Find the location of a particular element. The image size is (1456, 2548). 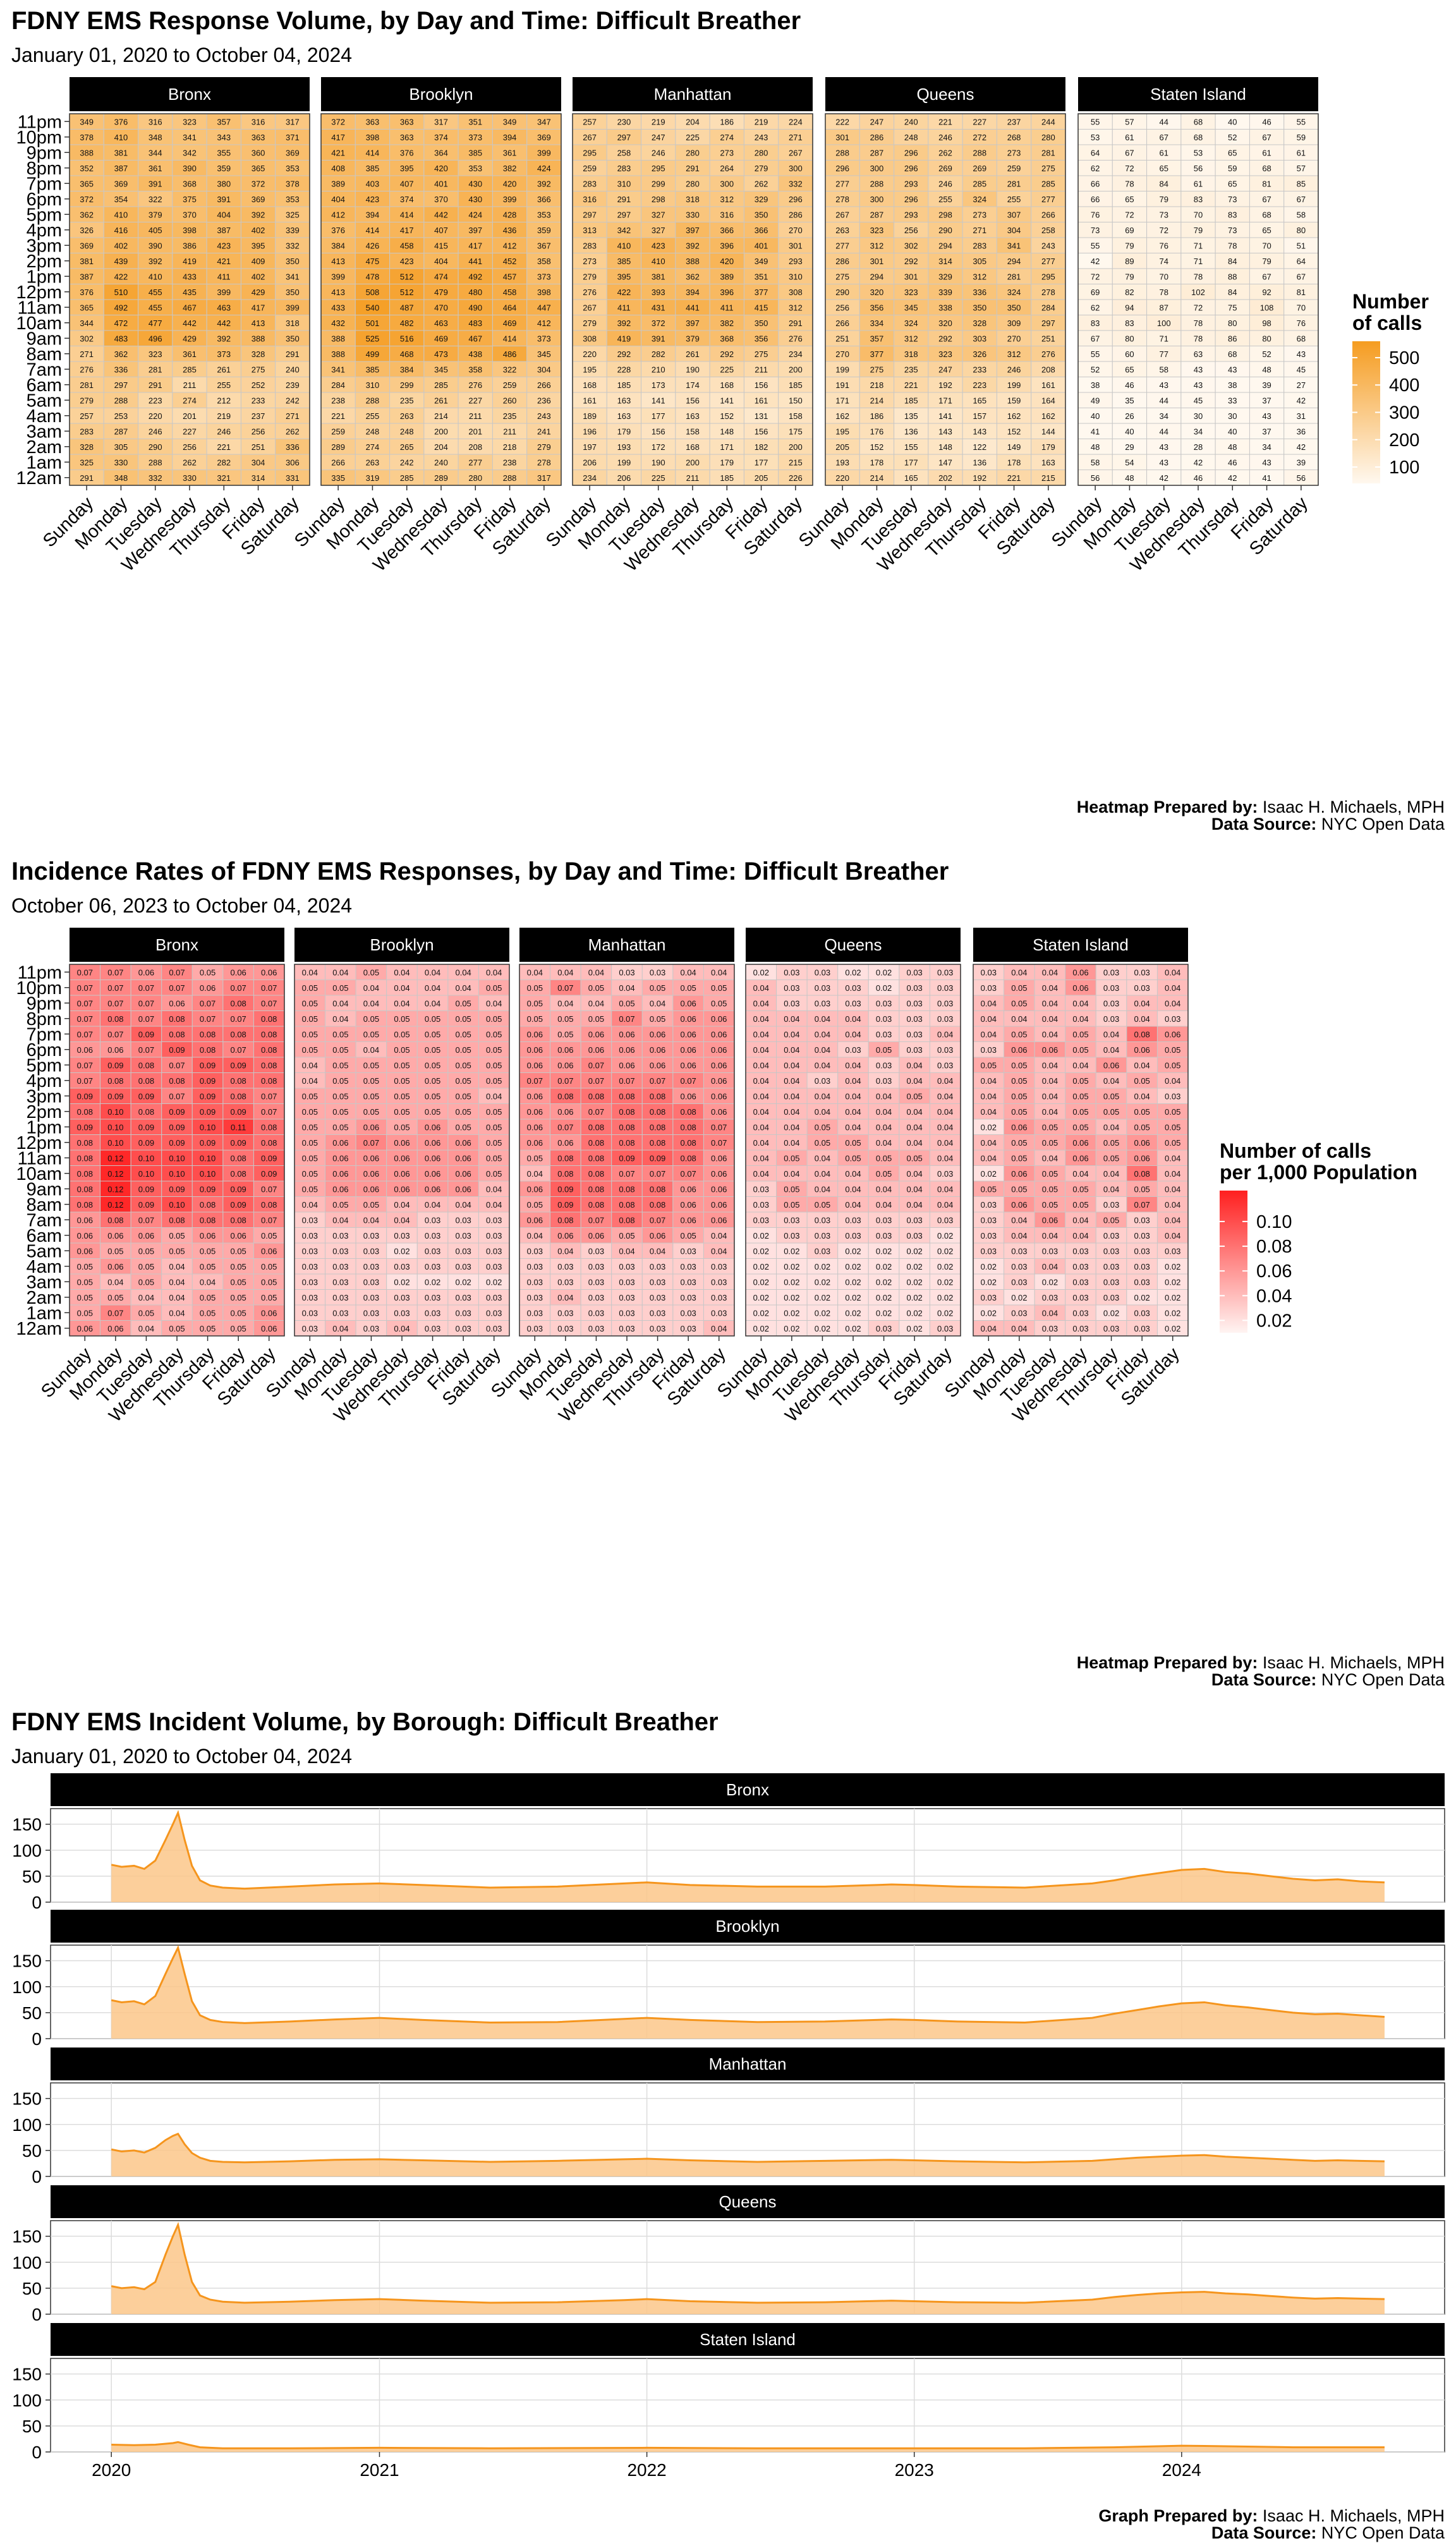

calls-cell-value: 292 is located at coordinates (727, 354).